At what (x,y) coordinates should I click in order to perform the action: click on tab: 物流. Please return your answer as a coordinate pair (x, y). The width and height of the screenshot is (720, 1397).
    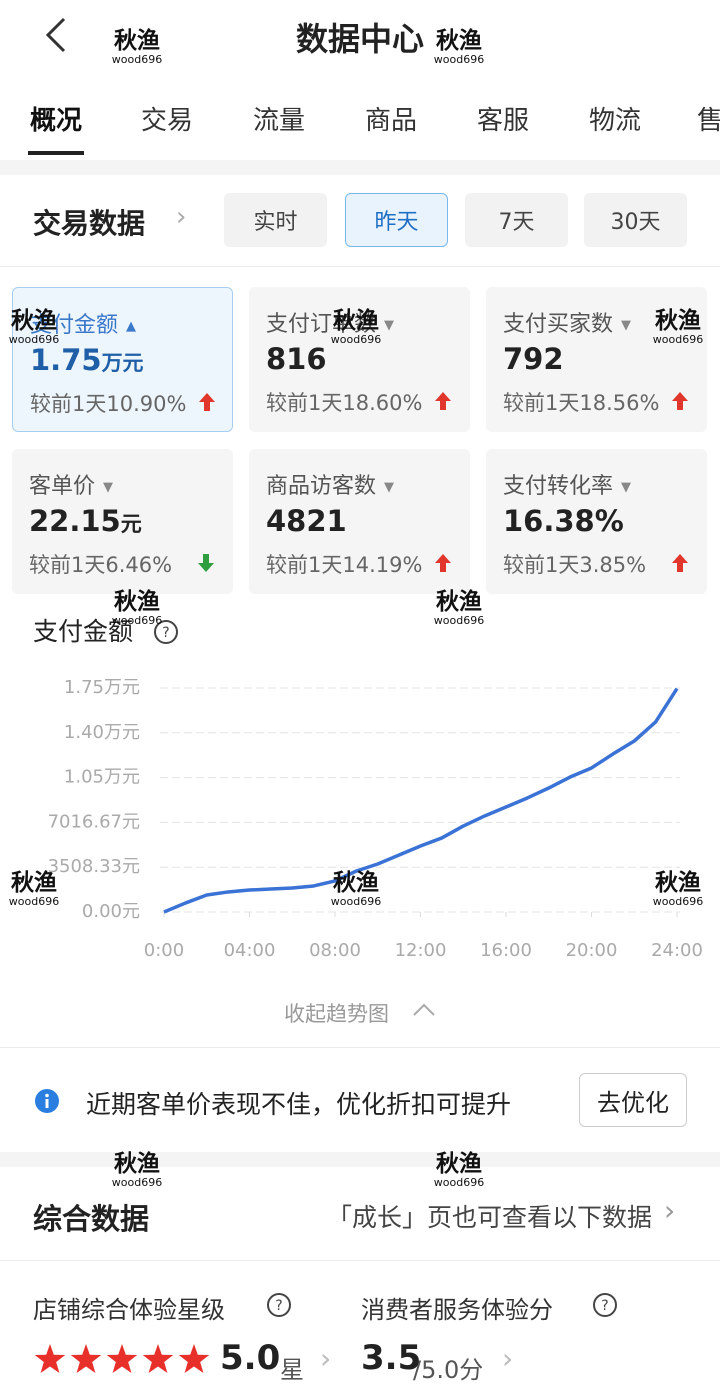
    Looking at the image, I should click on (615, 121).